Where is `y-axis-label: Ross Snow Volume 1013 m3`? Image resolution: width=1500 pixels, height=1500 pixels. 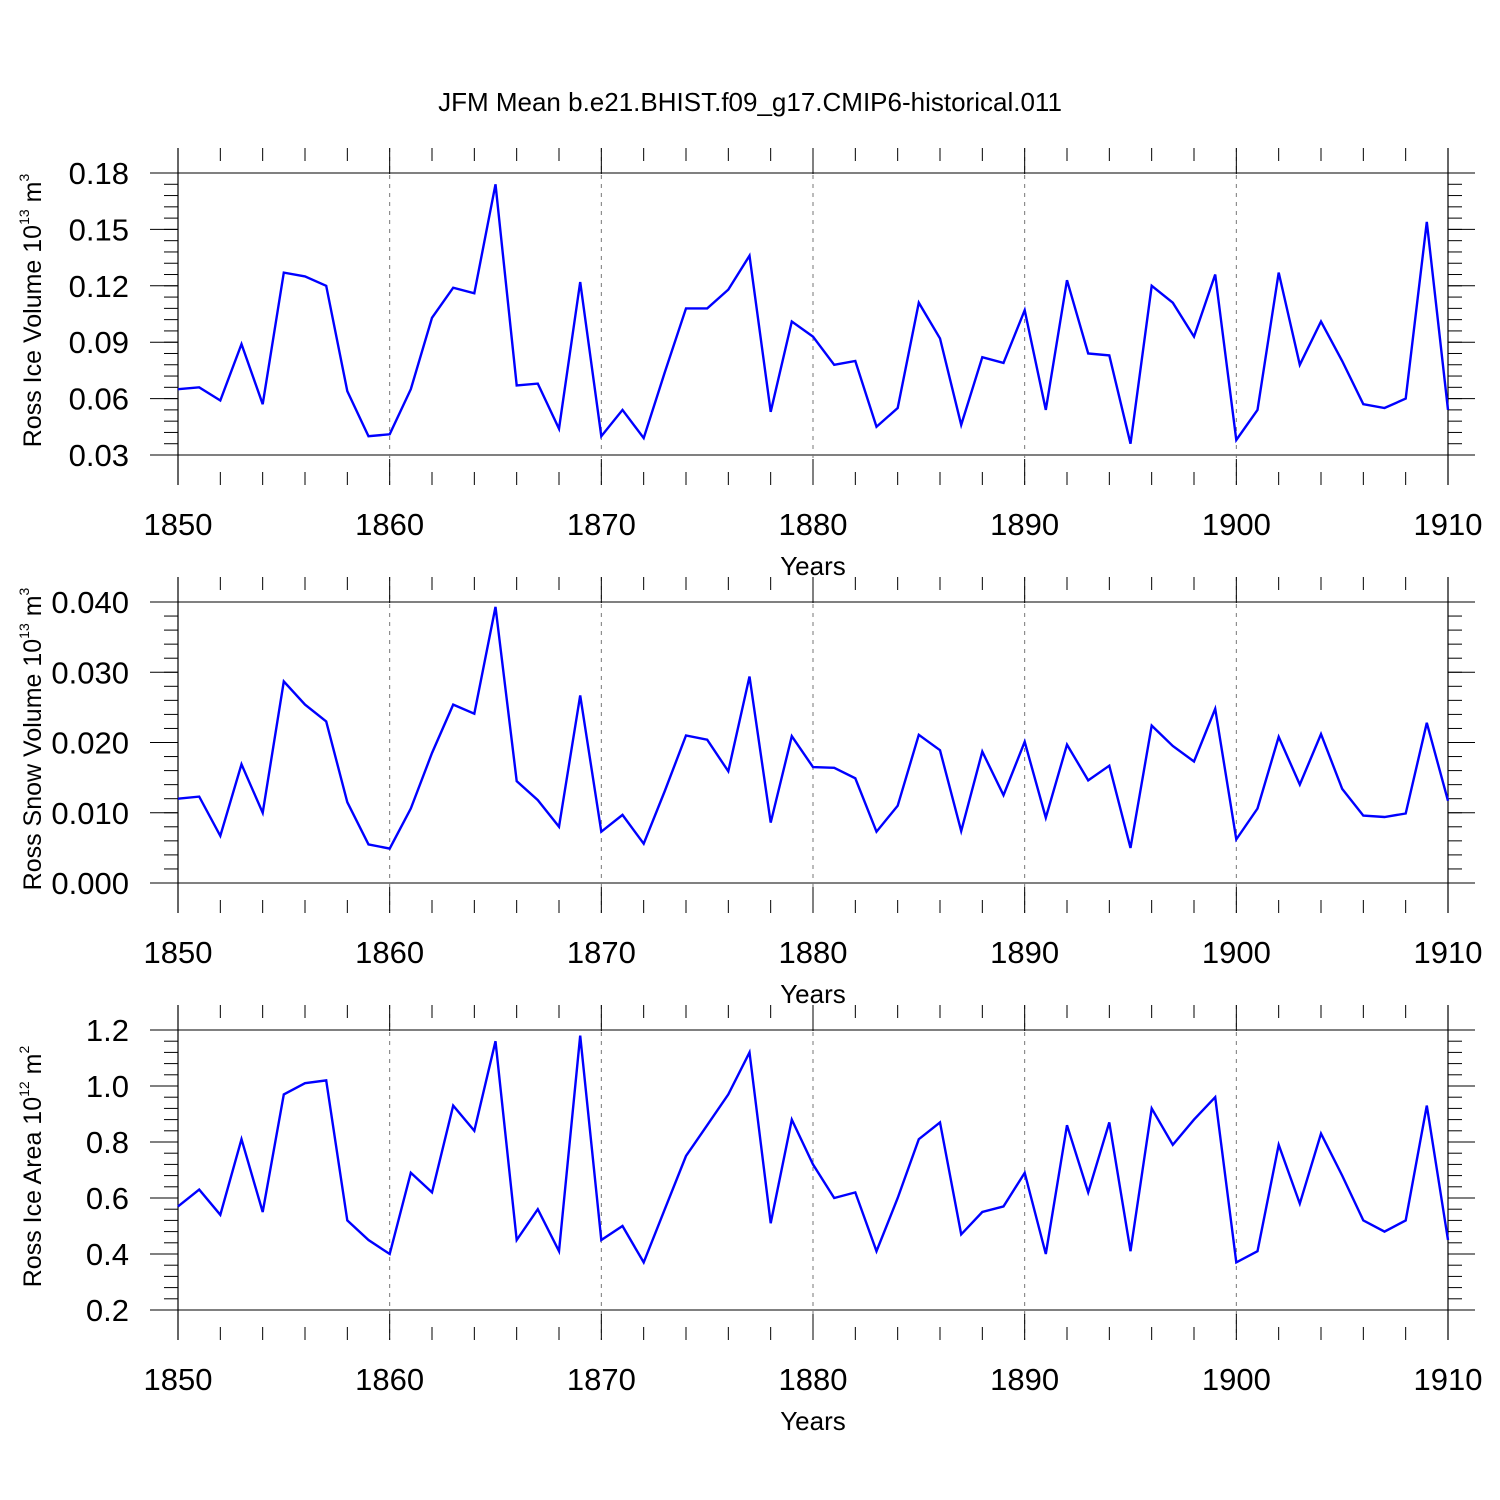 y-axis-label: Ross Snow Volume 1013 m3 is located at coordinates (31, 738).